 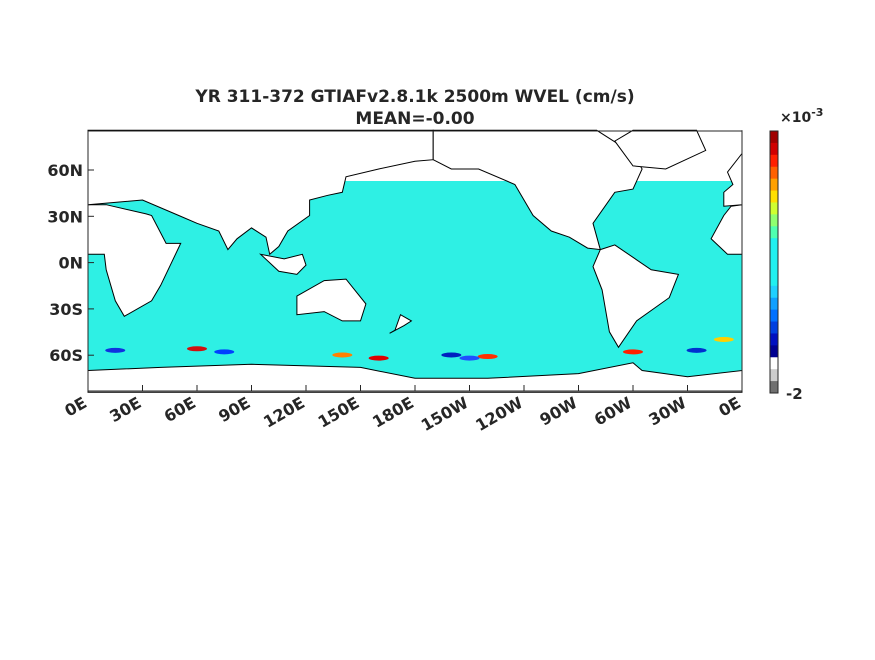 I want to click on lon-label: 90E, so click(x=234, y=409).